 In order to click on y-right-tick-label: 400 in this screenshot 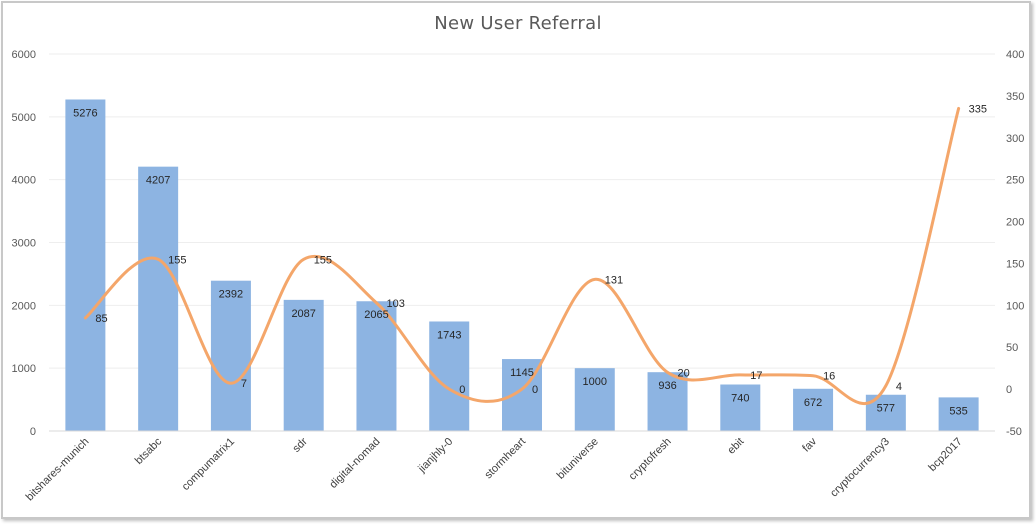, I will do `click(1015, 55)`.